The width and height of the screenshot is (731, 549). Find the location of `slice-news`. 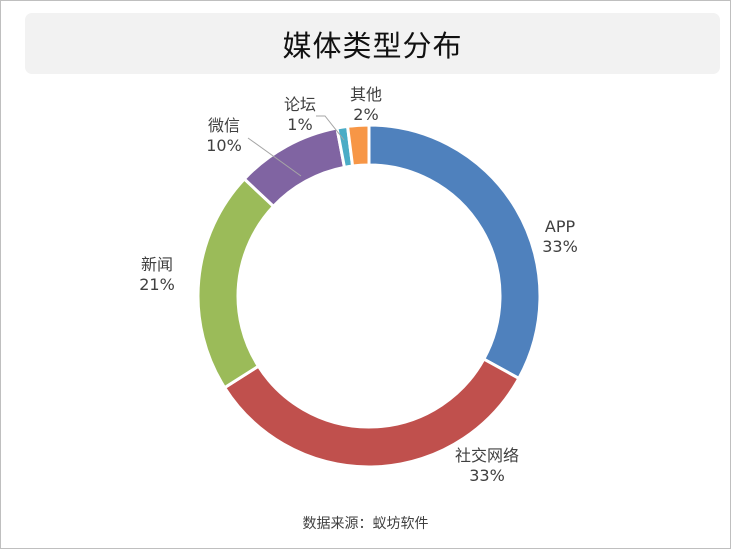

slice-news is located at coordinates (236, 283).